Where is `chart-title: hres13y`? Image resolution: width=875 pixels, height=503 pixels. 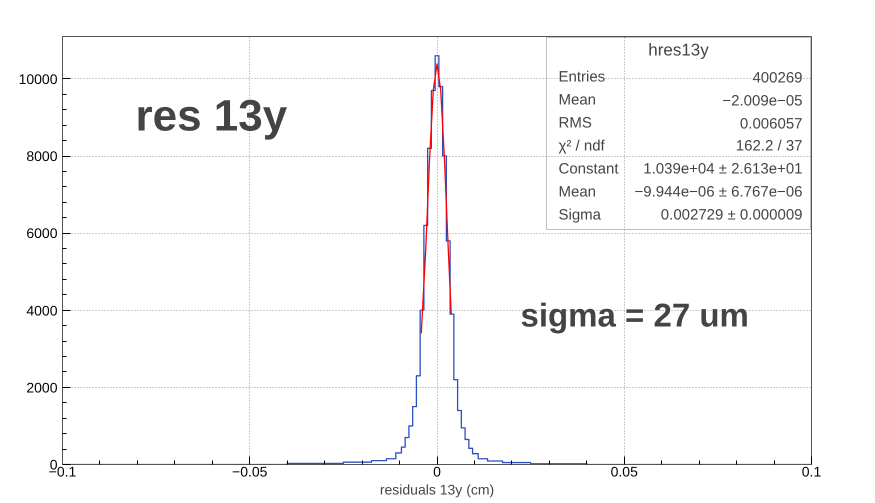 chart-title: hres13y is located at coordinates (679, 50).